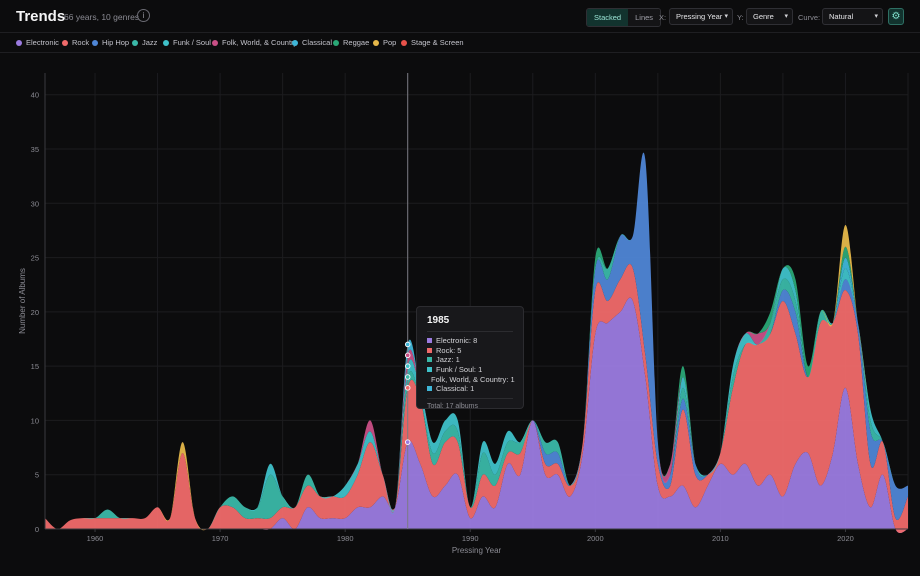 The image size is (920, 576). I want to click on tooltip-row: Funk / Soul: 1, so click(470, 370).